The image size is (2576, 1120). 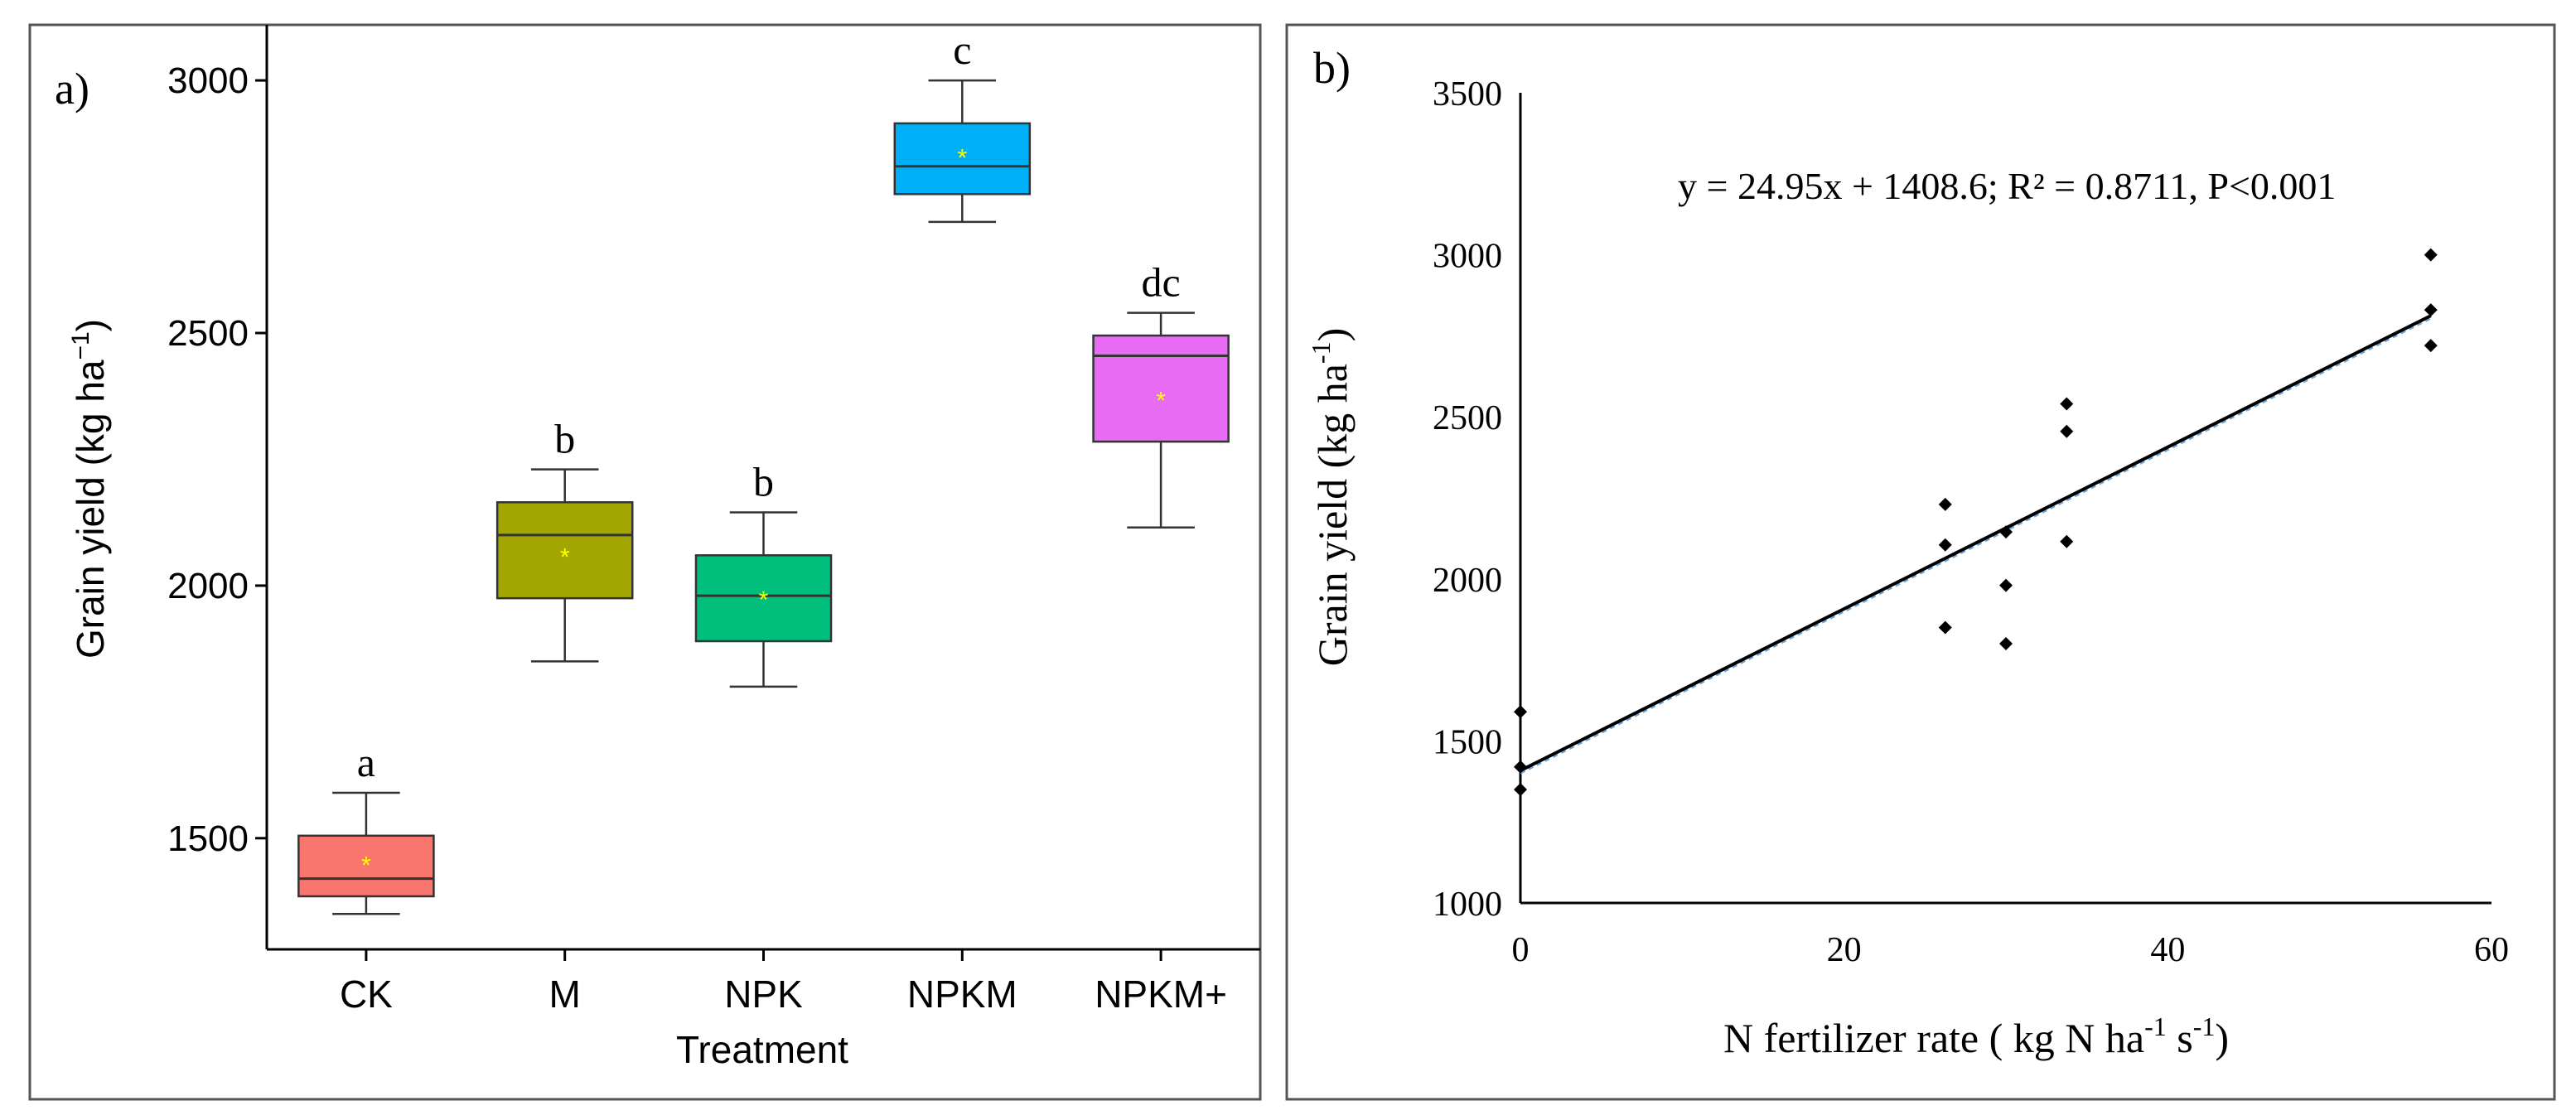 What do you see at coordinates (962, 50) in the screenshot?
I see `significance-letter: c` at bounding box center [962, 50].